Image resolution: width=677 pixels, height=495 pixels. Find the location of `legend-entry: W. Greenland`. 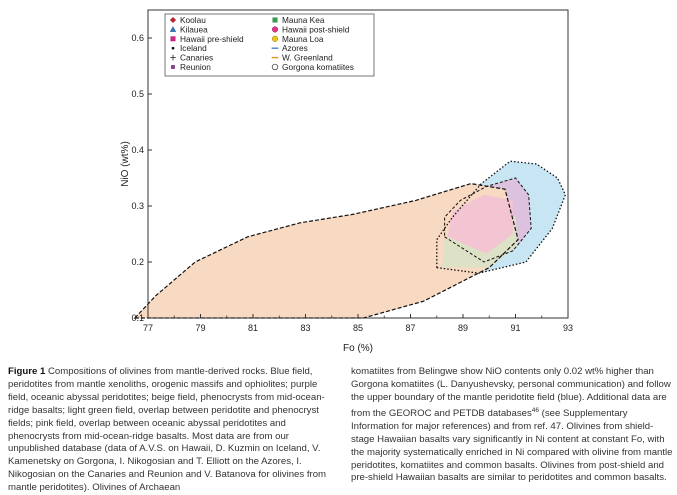

legend-entry: W. Greenland is located at coordinates (302, 58).